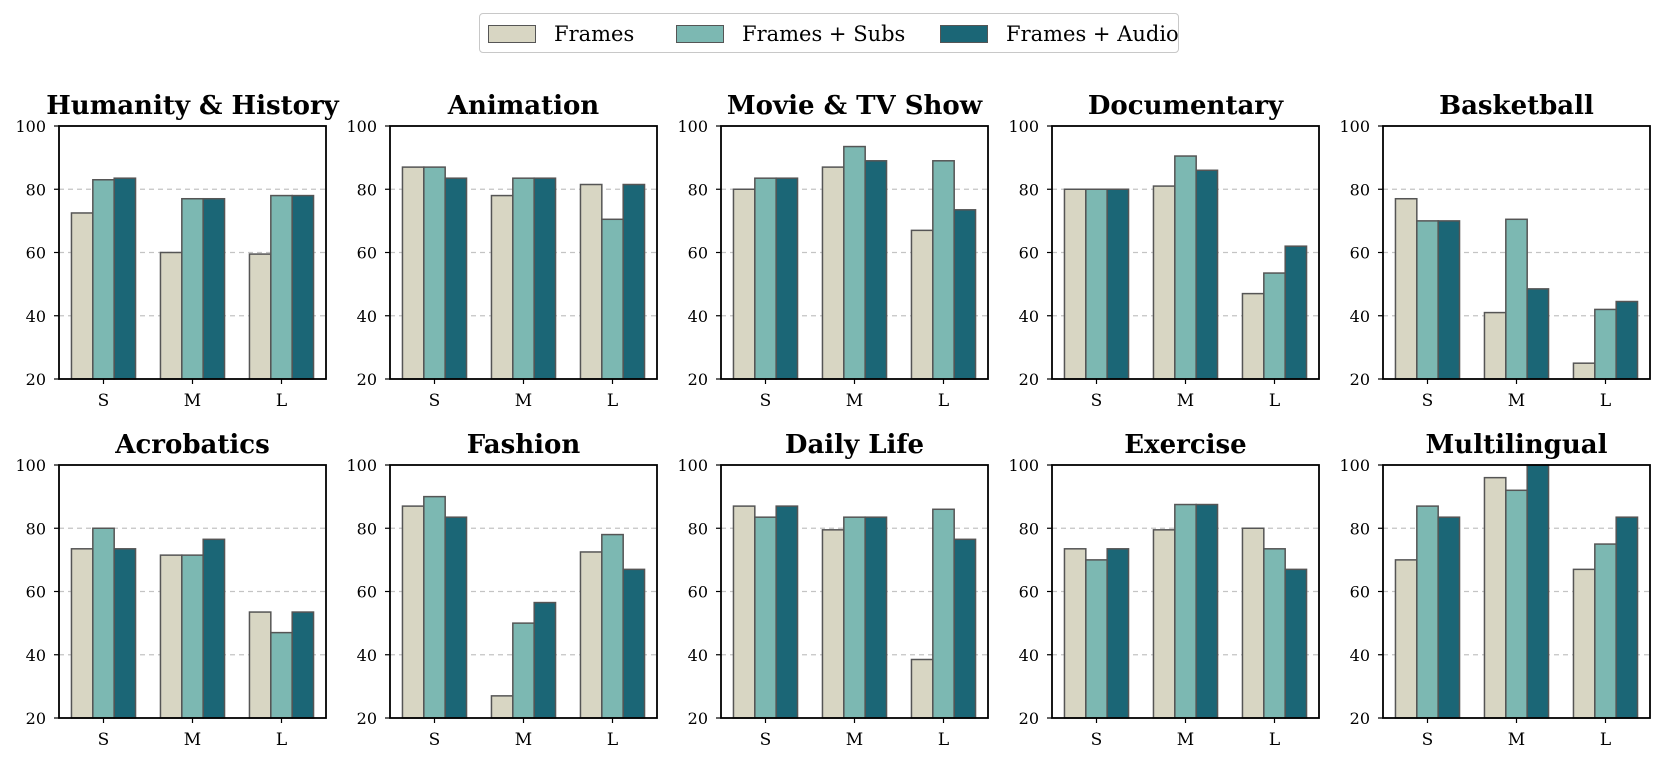  Describe the element at coordinates (1495, 590) in the screenshot. I see `chart-multilingual: Multilingual S M L 20 40 60 80 100` at that location.